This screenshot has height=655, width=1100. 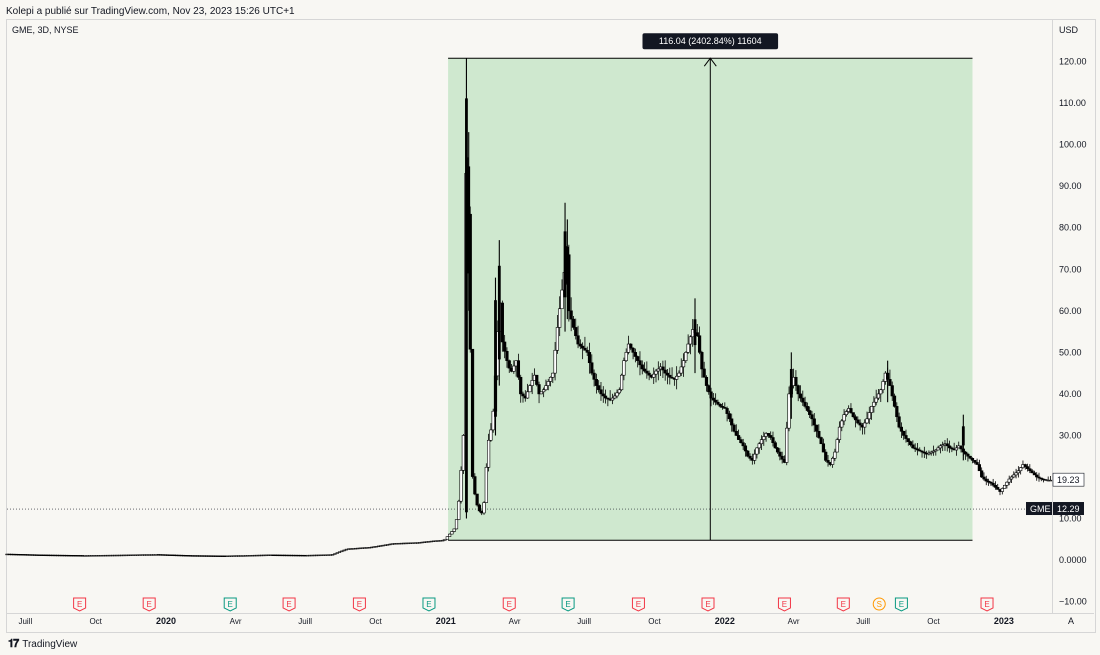 I want to click on measure-label: 116.04 (2402.84%) 11604, so click(x=710, y=41).